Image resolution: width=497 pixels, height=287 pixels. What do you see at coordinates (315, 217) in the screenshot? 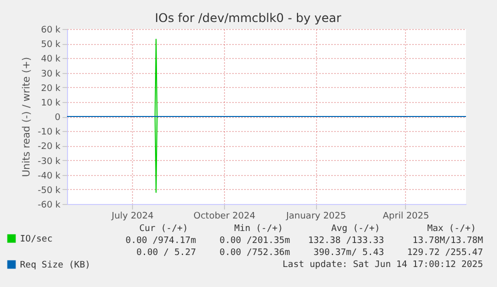
I see `x-tick-label: January 2025` at bounding box center [315, 217].